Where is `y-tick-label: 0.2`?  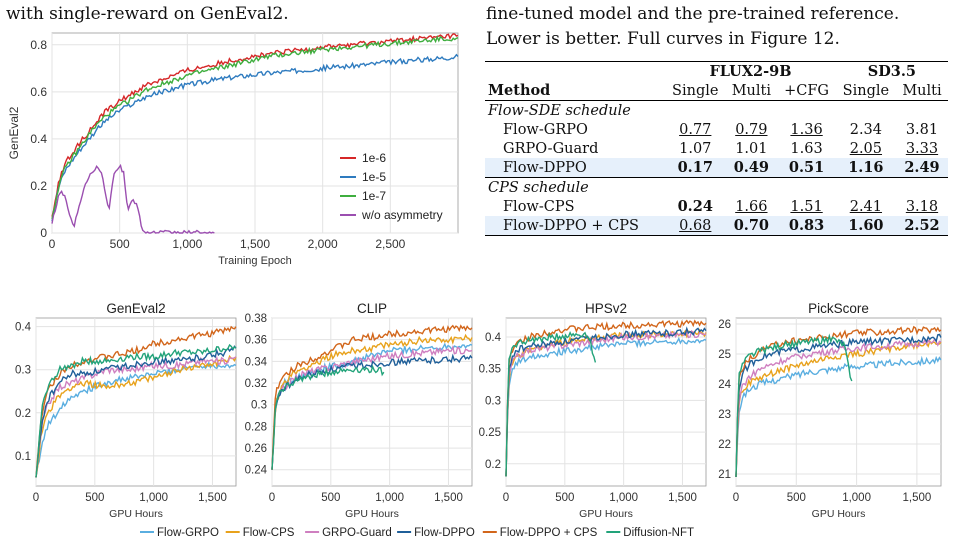
y-tick-label: 0.2 is located at coordinates (23, 414).